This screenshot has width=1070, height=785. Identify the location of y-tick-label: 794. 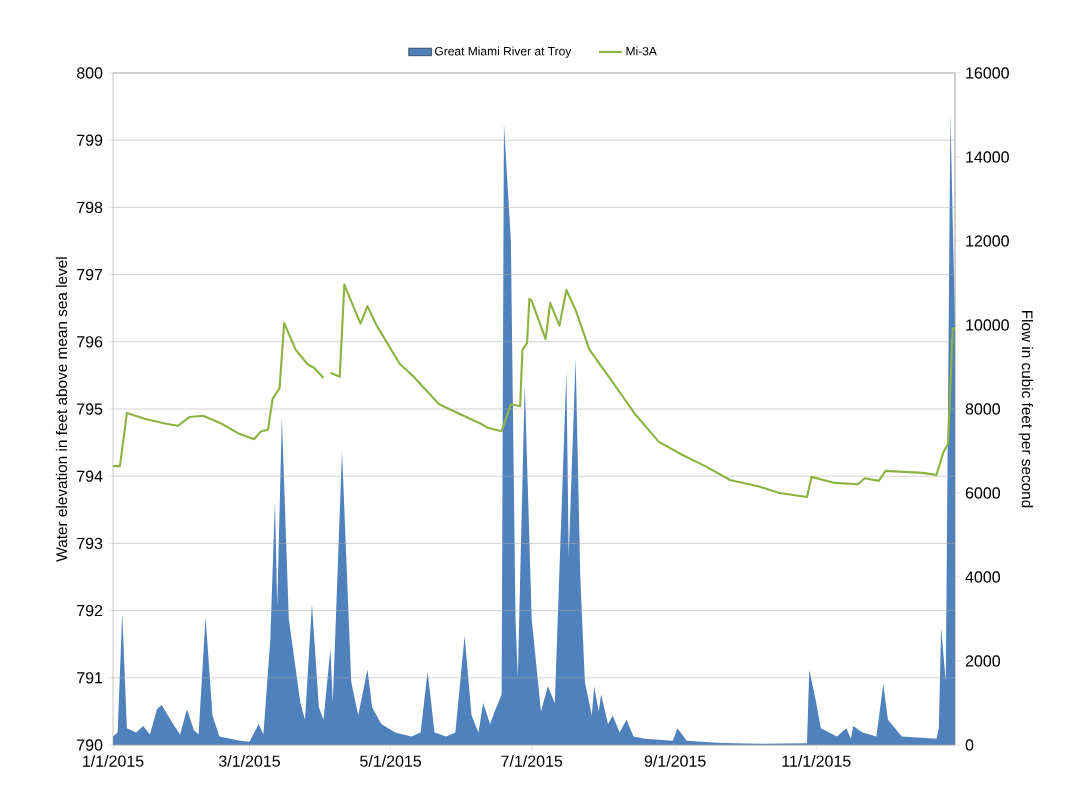
(90, 476).